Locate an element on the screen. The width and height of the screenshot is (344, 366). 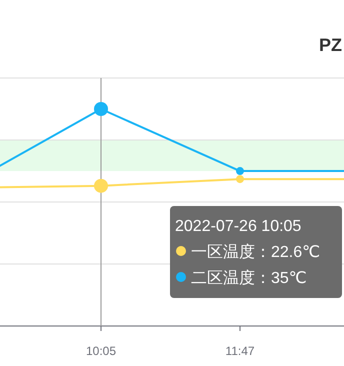
annotation: 一区温度：22.6℃ is located at coordinates (255, 252).